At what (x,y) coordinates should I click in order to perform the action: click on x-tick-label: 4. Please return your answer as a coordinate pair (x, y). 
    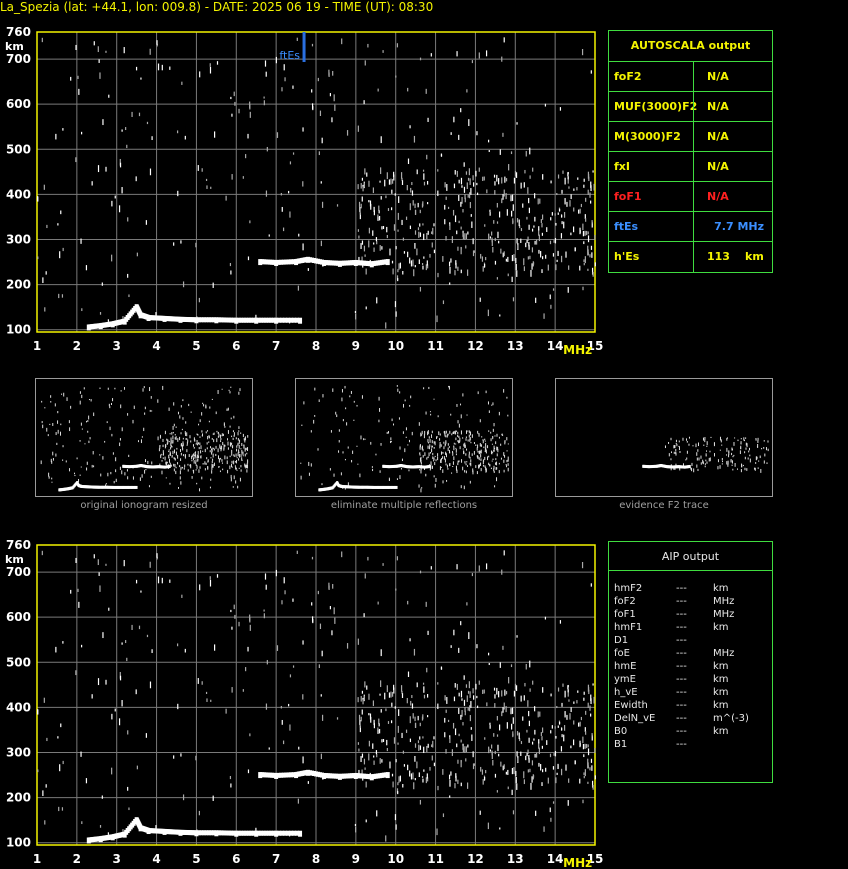
    Looking at the image, I should click on (156, 346).